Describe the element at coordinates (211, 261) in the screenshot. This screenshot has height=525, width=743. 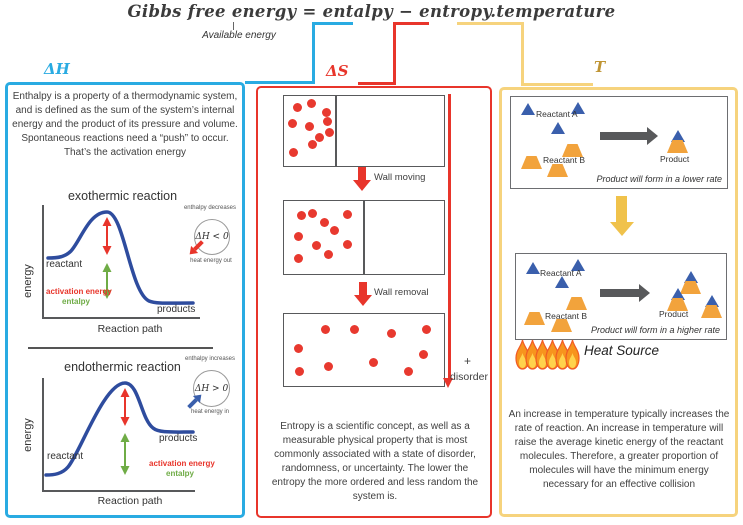
I see `exothermic-badge-bottom-text: heat energy out` at that location.